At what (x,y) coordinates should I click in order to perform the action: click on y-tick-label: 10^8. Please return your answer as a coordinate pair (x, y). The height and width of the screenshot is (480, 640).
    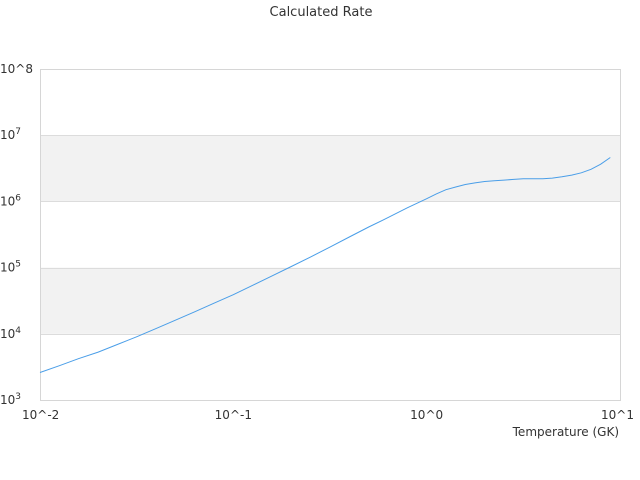
    Looking at the image, I should click on (16, 69).